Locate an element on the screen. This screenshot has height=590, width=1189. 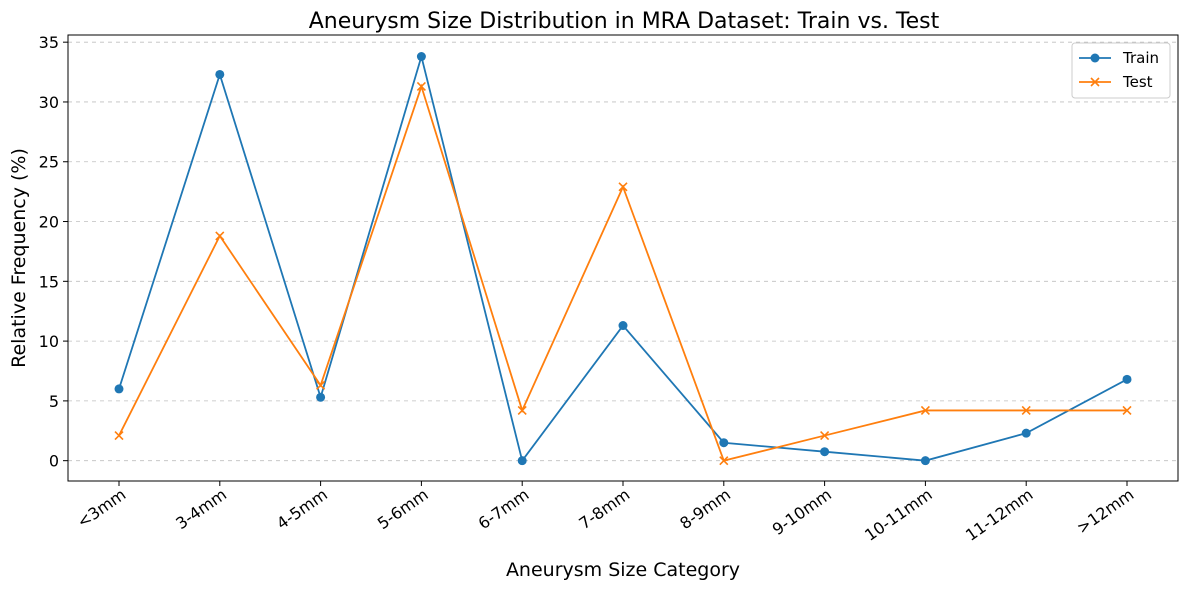
legend-label-test: Test is located at coordinates (1137, 82).